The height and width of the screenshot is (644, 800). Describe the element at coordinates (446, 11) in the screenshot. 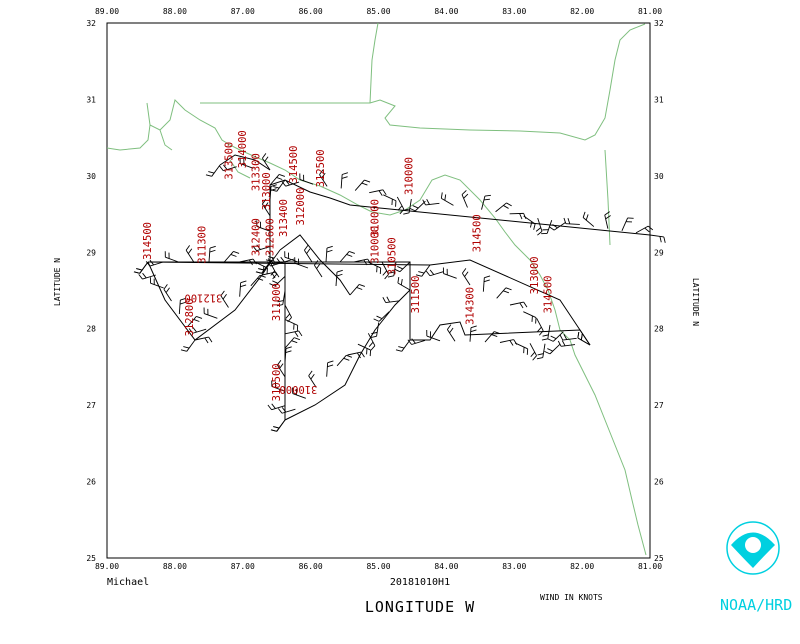

I see `lon-tick-label-top: 84.00` at that location.